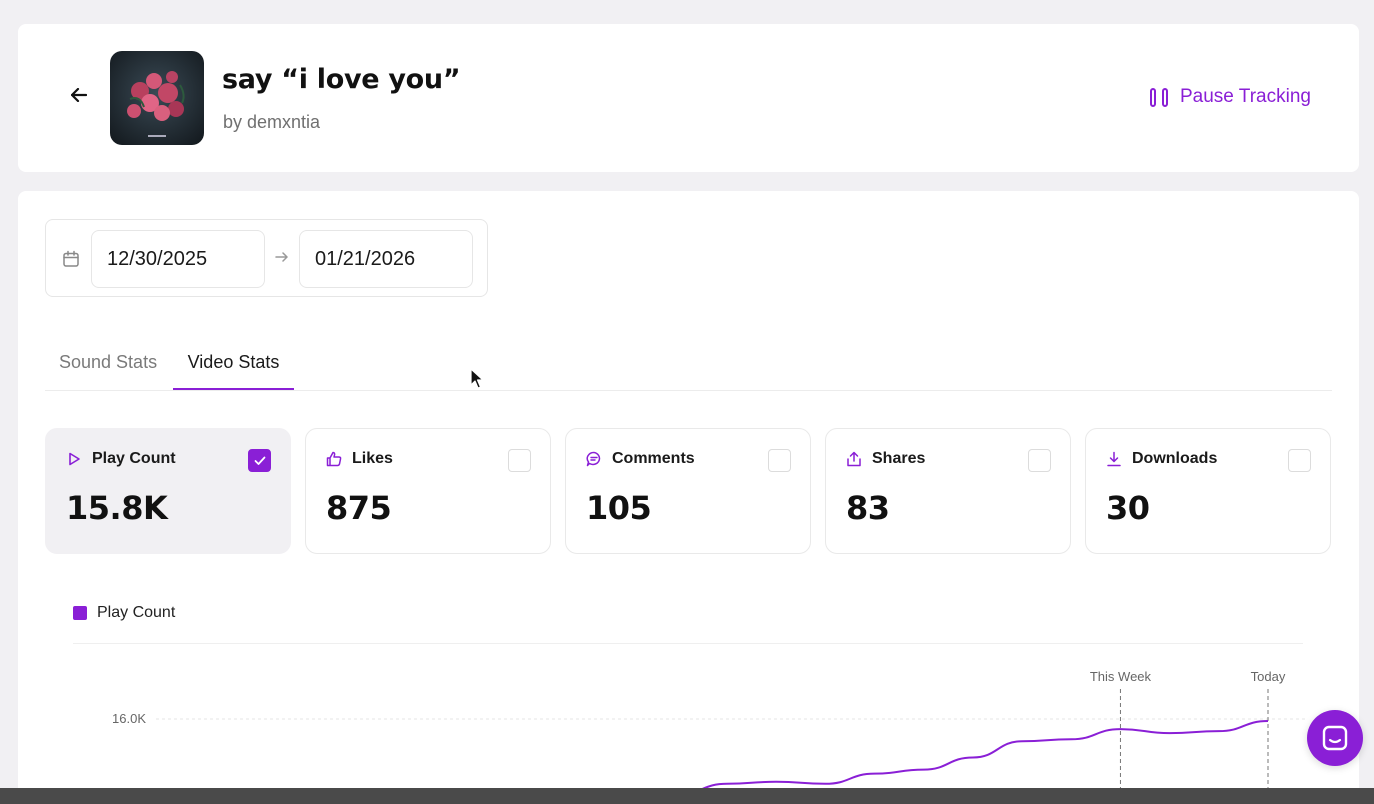 Image resolution: width=1374 pixels, height=804 pixels. Describe the element at coordinates (428, 491) in the screenshot. I see `stat-card-likes: Likes 875` at that location.